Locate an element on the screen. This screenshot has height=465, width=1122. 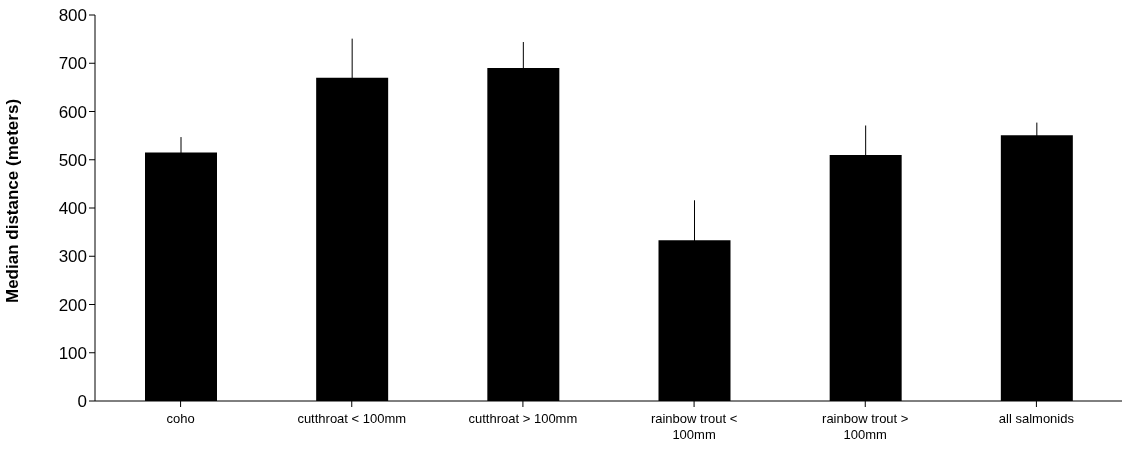
y-tick-label: 700 is located at coordinates (72, 64).